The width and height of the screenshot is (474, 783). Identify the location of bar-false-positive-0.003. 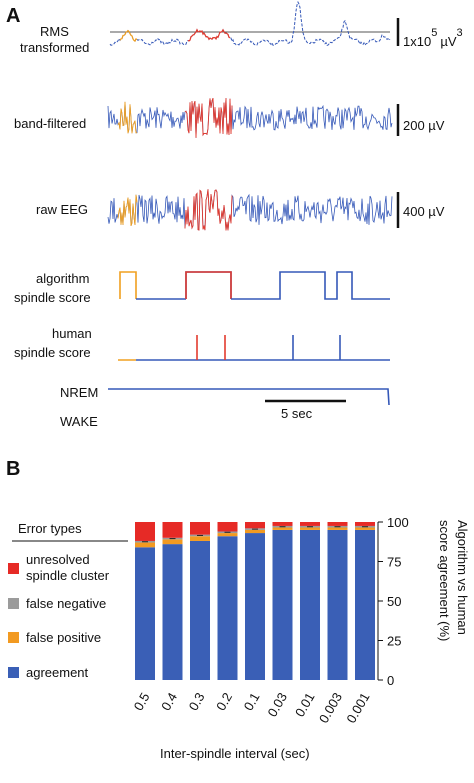
(337, 528).